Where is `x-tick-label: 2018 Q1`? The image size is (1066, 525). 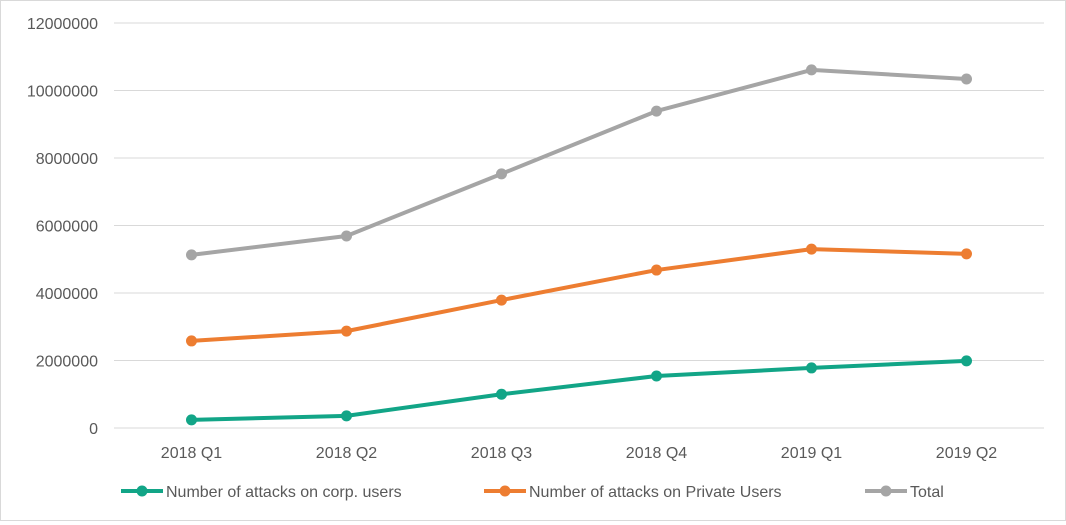 x-tick-label: 2018 Q1 is located at coordinates (191, 453).